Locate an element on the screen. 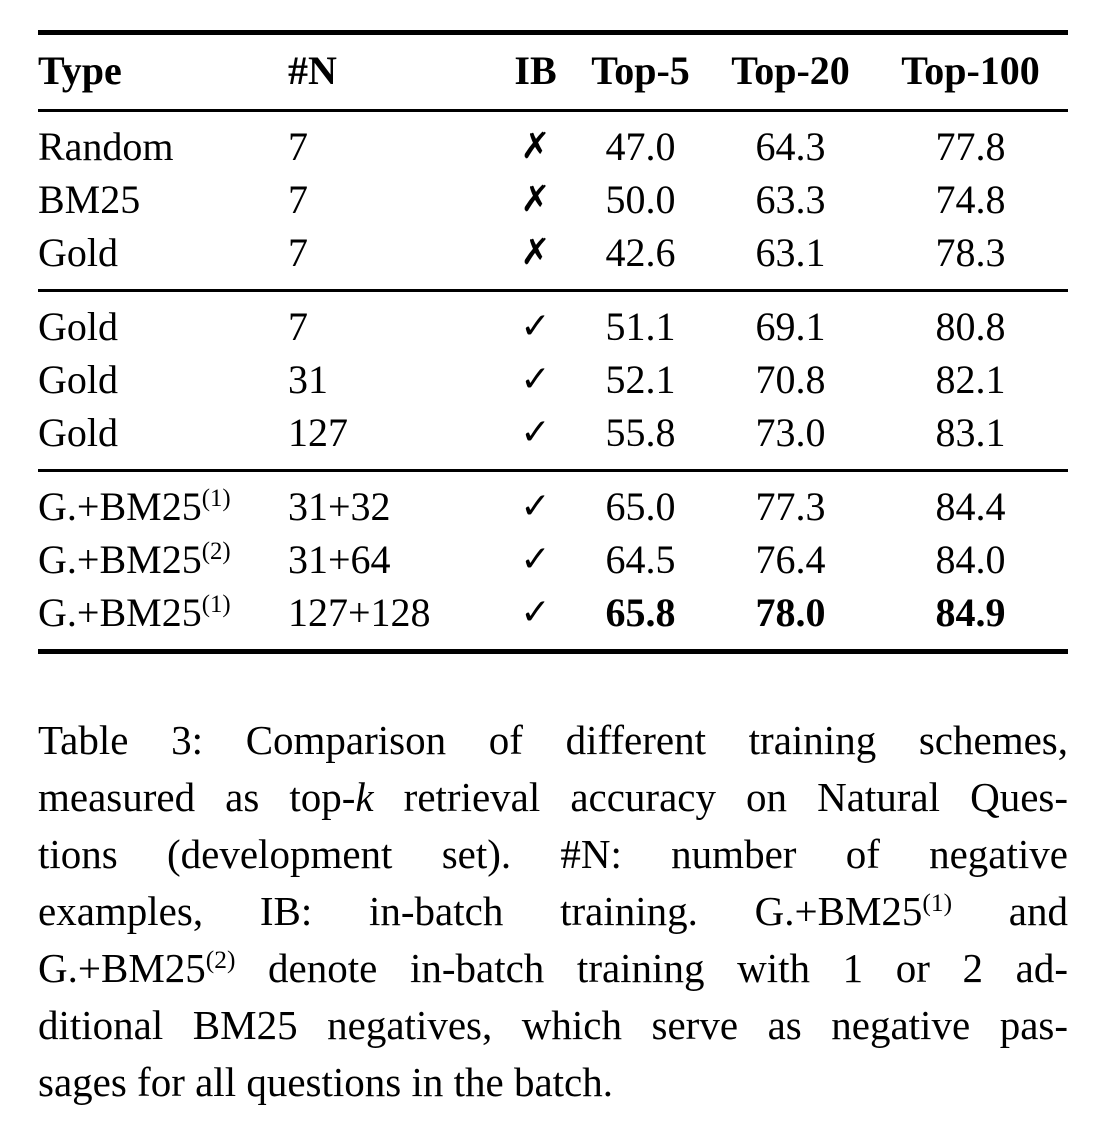 The image size is (1106, 1124). table-row: BM25 7 ✗ 50.0 63.3 74.8 is located at coordinates (553, 199).